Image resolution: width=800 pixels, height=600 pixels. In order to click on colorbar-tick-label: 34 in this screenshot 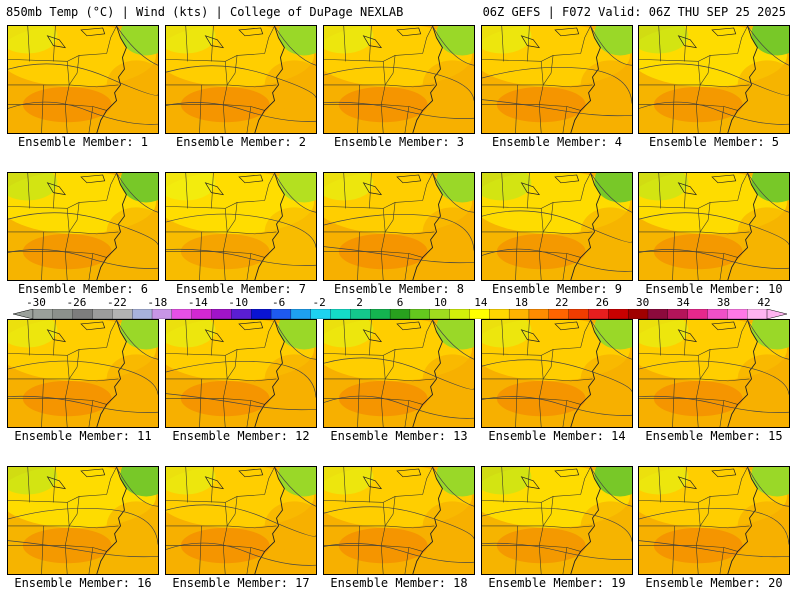, I will do `click(683, 302)`.